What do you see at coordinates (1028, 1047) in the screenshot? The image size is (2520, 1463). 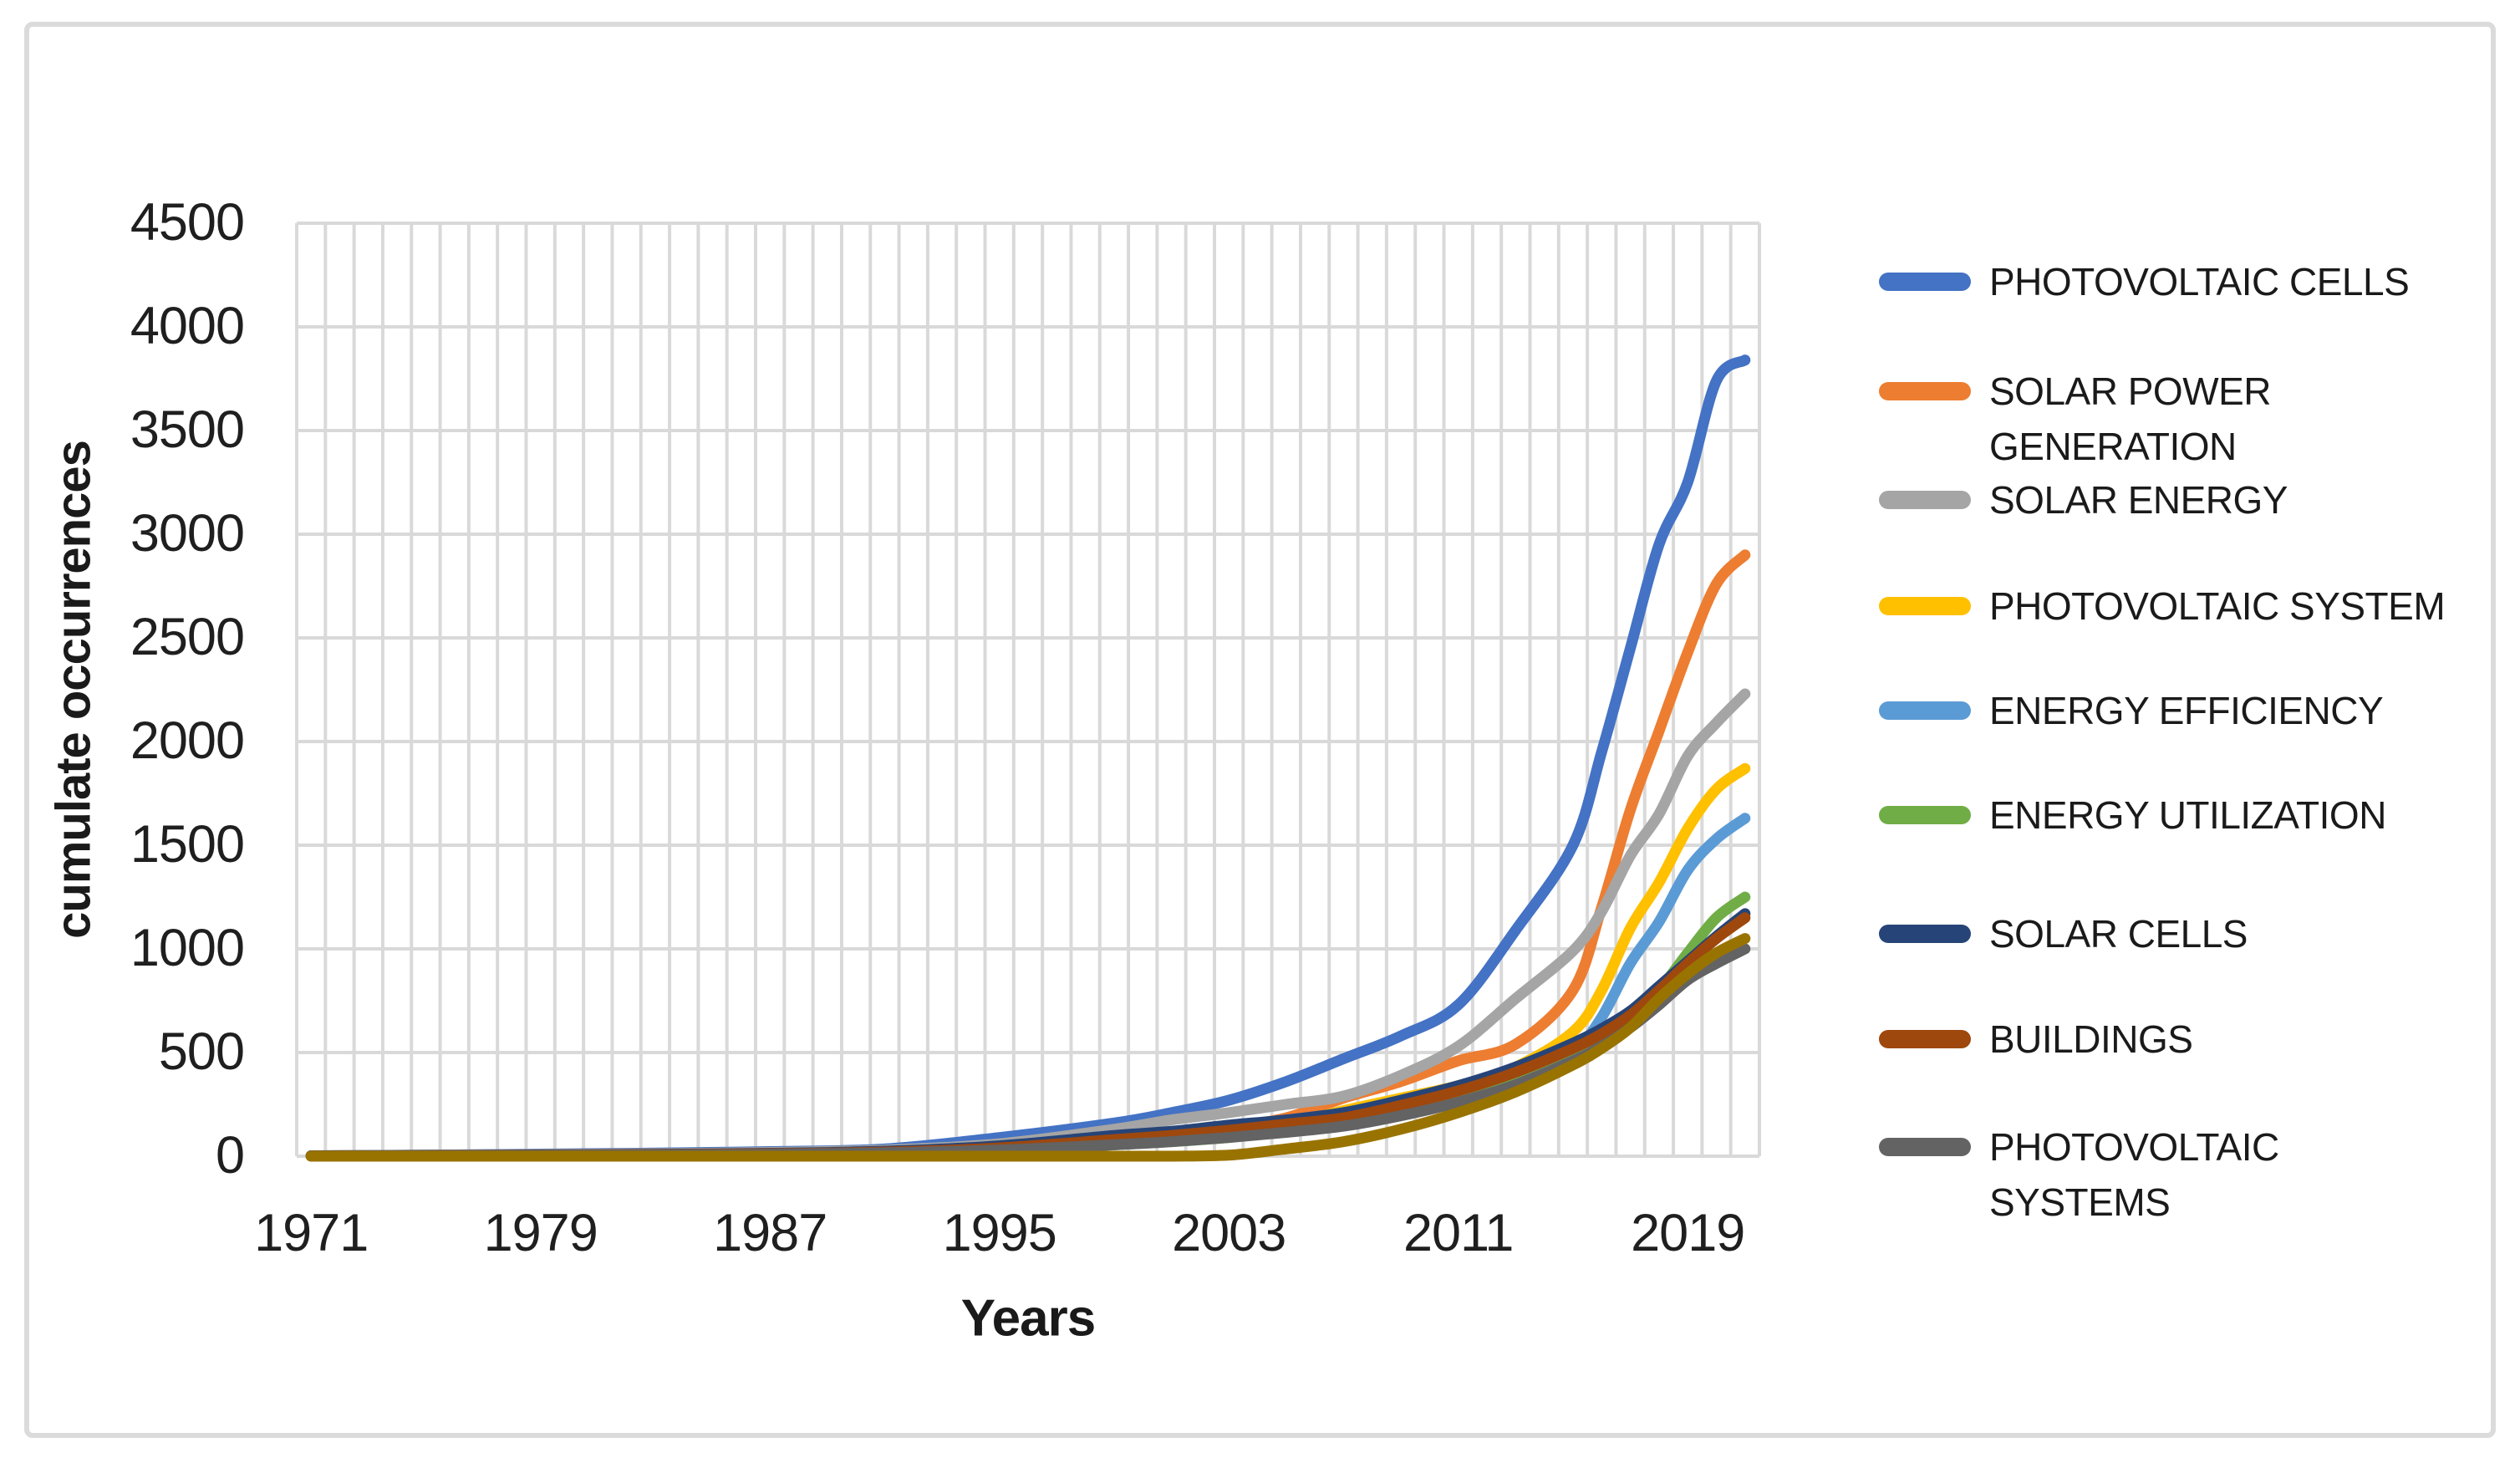 I see `series-line-unlabeled` at bounding box center [1028, 1047].